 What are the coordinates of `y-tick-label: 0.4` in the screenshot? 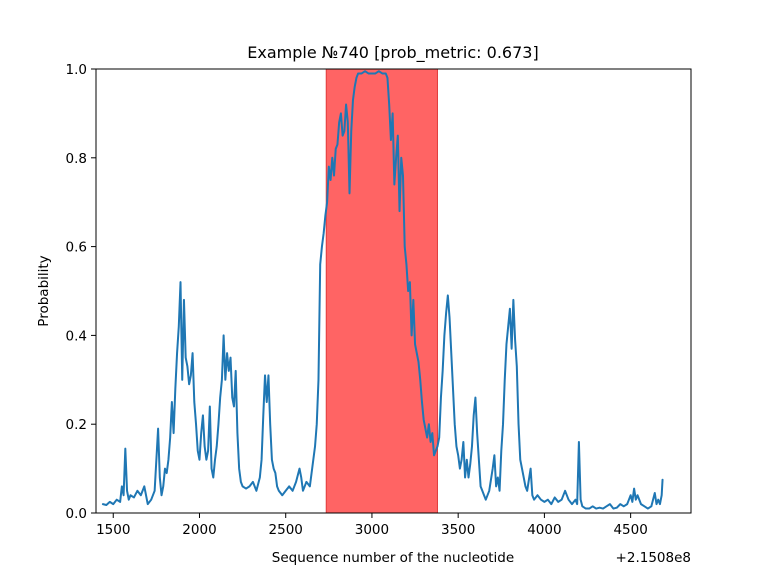 It's located at (76, 336).